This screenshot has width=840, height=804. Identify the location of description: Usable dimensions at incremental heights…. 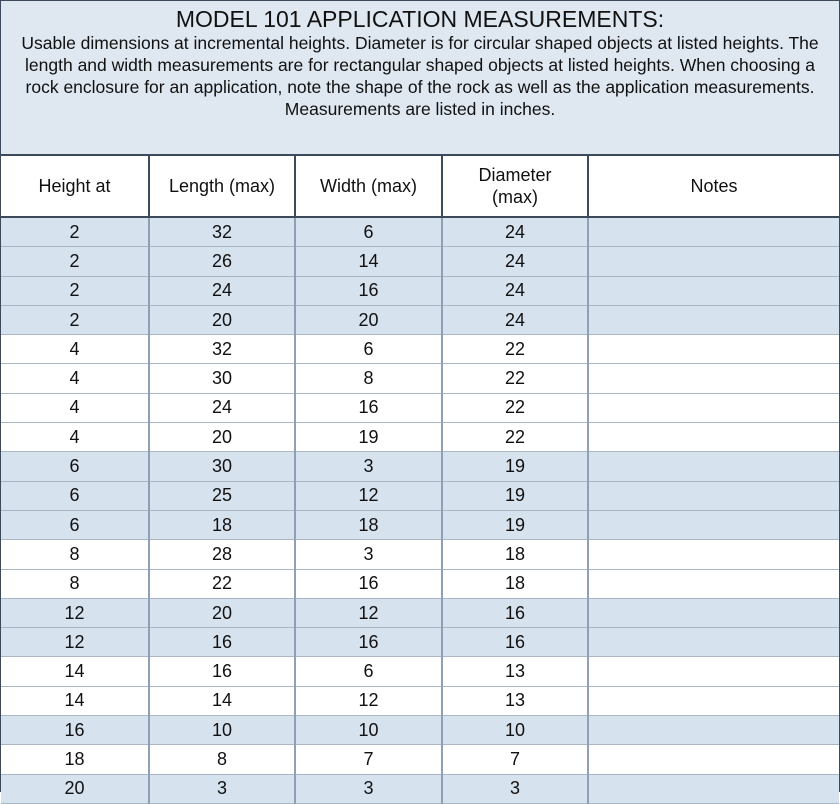
(420, 76).